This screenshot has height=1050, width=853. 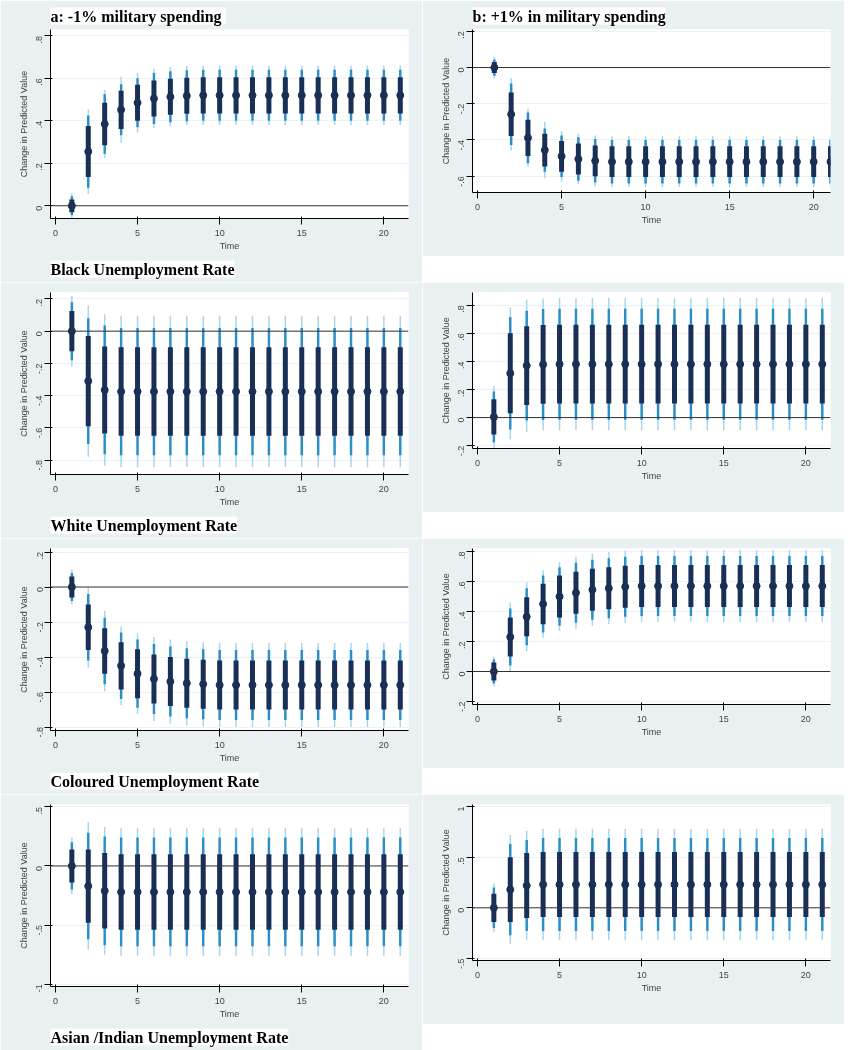 What do you see at coordinates (155, 781) in the screenshot?
I see `text: Coloured Unemployment Rate` at bounding box center [155, 781].